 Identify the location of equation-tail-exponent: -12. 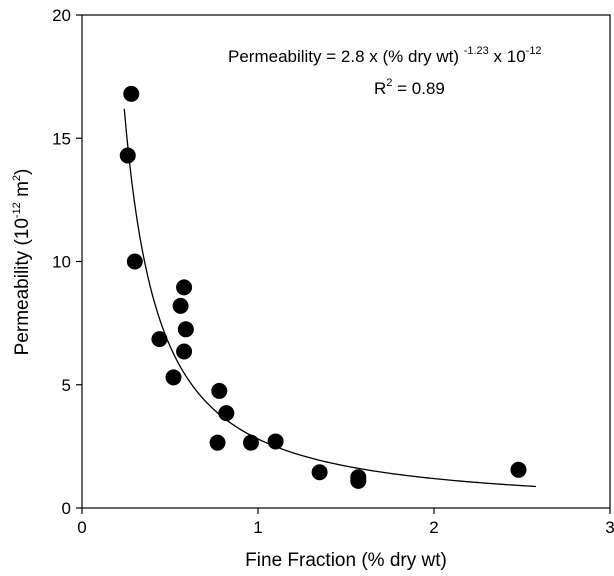
(534, 51).